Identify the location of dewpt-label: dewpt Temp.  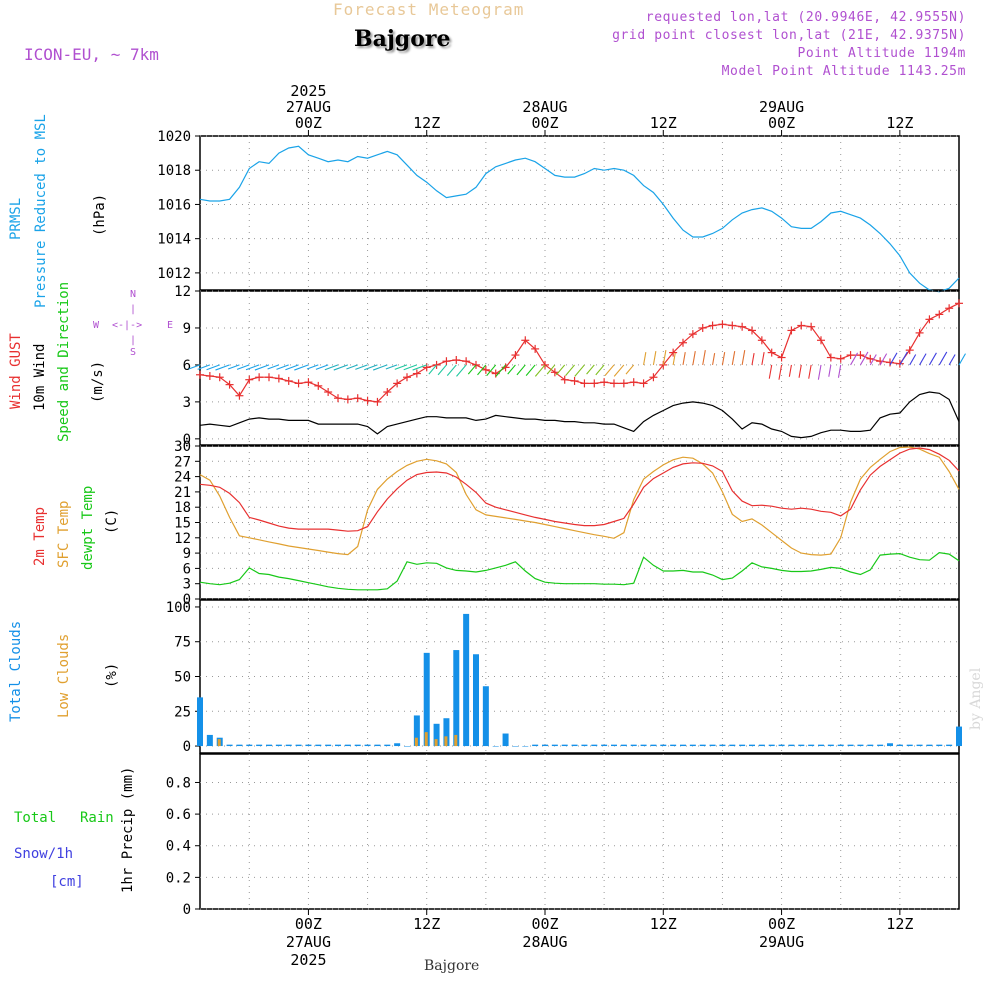
(88, 527).